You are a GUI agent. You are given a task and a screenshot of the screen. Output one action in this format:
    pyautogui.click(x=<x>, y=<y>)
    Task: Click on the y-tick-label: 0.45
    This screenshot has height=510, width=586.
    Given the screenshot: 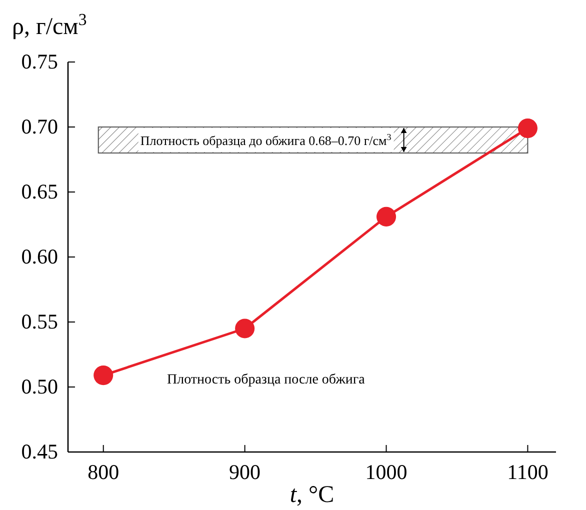 What is the action you would take?
    pyautogui.click(x=39, y=452)
    